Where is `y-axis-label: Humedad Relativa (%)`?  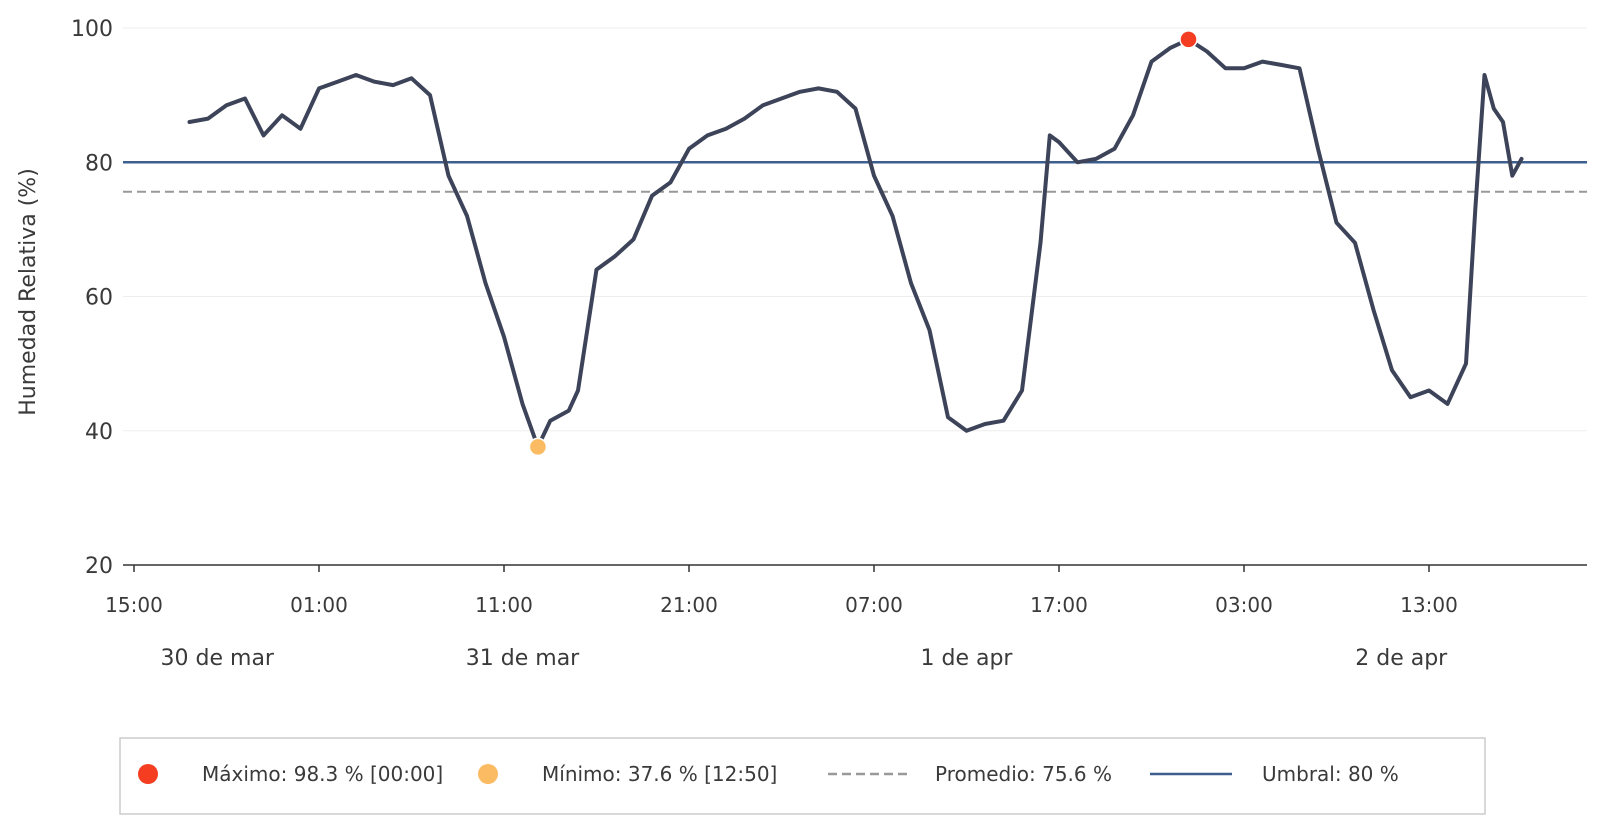 y-axis-label: Humedad Relativa (%) is located at coordinates (28, 292).